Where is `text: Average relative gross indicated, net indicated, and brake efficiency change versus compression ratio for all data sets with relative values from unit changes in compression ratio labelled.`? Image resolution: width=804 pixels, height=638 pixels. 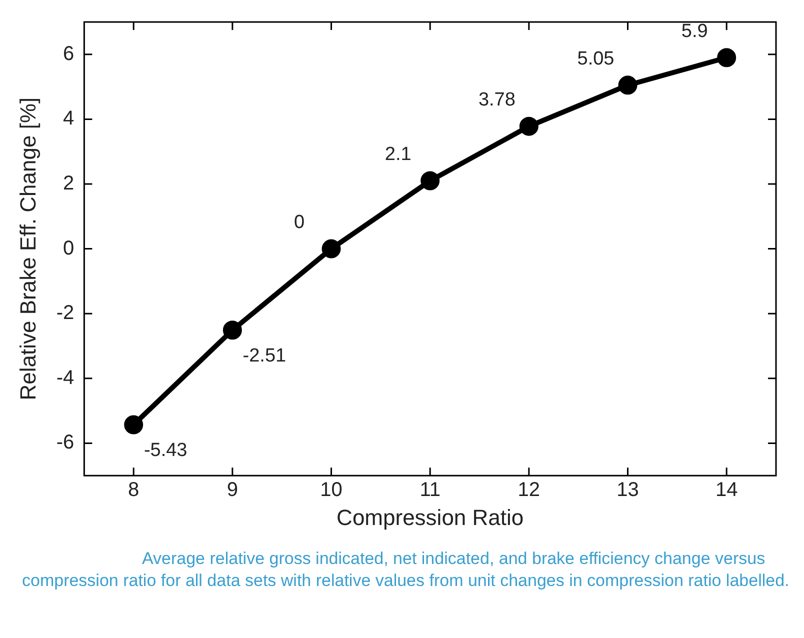 text: Average relative gross indicated, net indicated, and brake efficiency change versus compression ratio for all data sets with relative values from unit changes in compression ratio labelled. is located at coordinates (406, 570).